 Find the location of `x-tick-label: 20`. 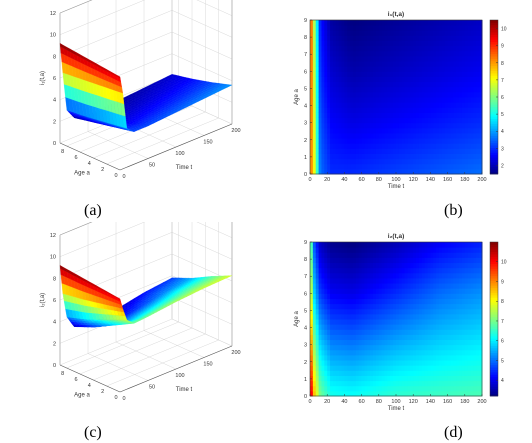

x-tick-label: 20 is located at coordinates (327, 180).